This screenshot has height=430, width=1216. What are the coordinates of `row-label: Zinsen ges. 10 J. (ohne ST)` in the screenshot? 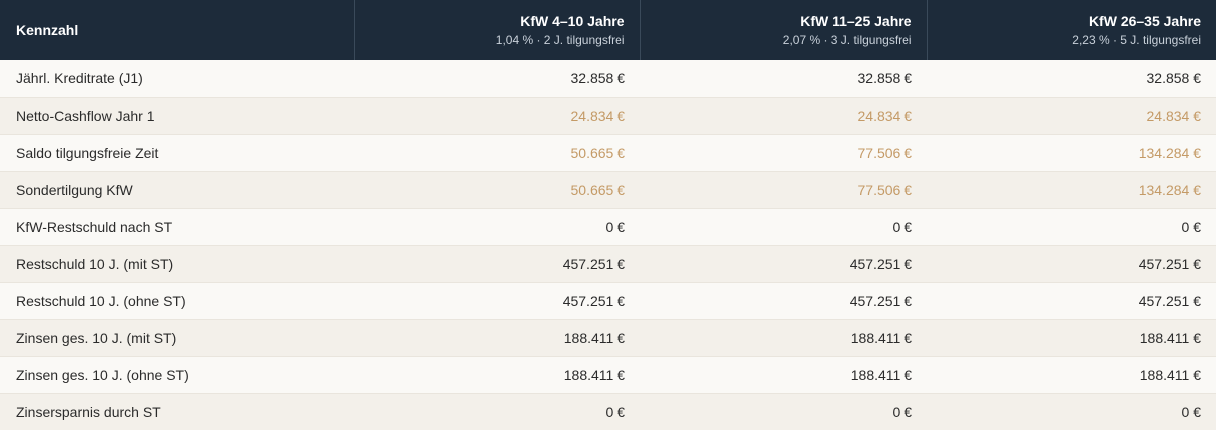 It's located at (177, 375).